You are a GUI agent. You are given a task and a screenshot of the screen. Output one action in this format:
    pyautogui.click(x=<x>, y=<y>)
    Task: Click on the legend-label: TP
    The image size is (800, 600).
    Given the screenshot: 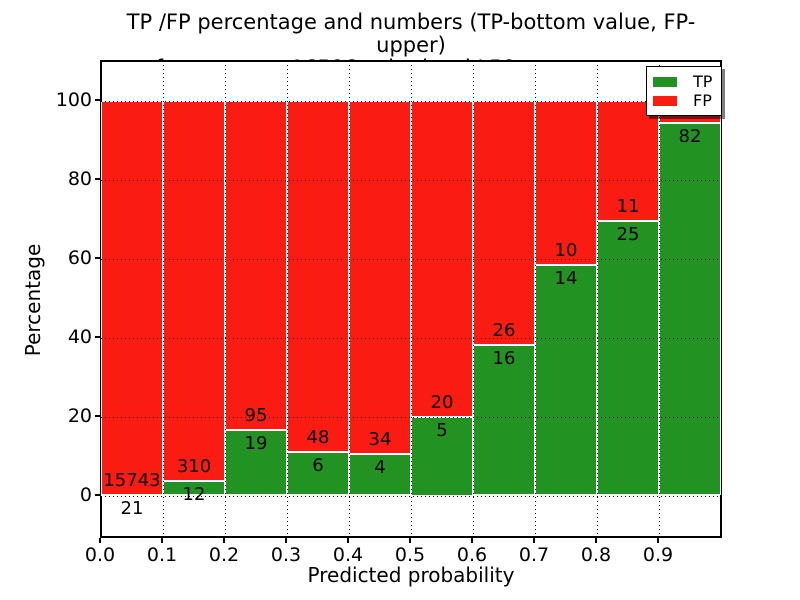 What is the action you would take?
    pyautogui.click(x=703, y=81)
    